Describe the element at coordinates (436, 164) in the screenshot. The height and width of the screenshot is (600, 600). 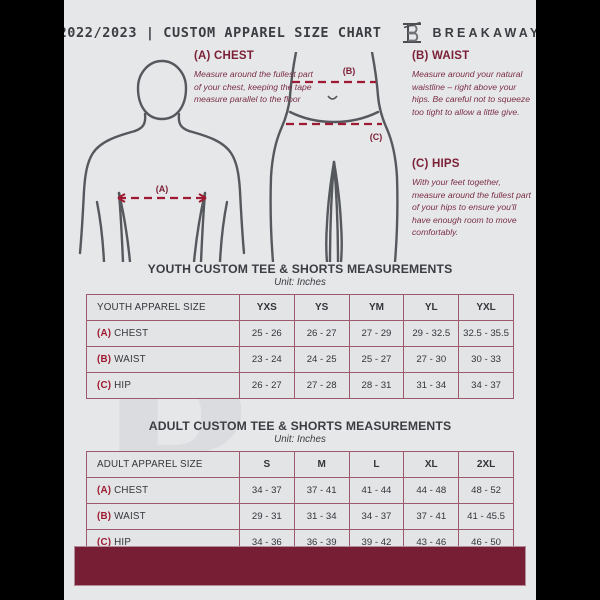
I see `hips-heading: (C) HIPS` at that location.